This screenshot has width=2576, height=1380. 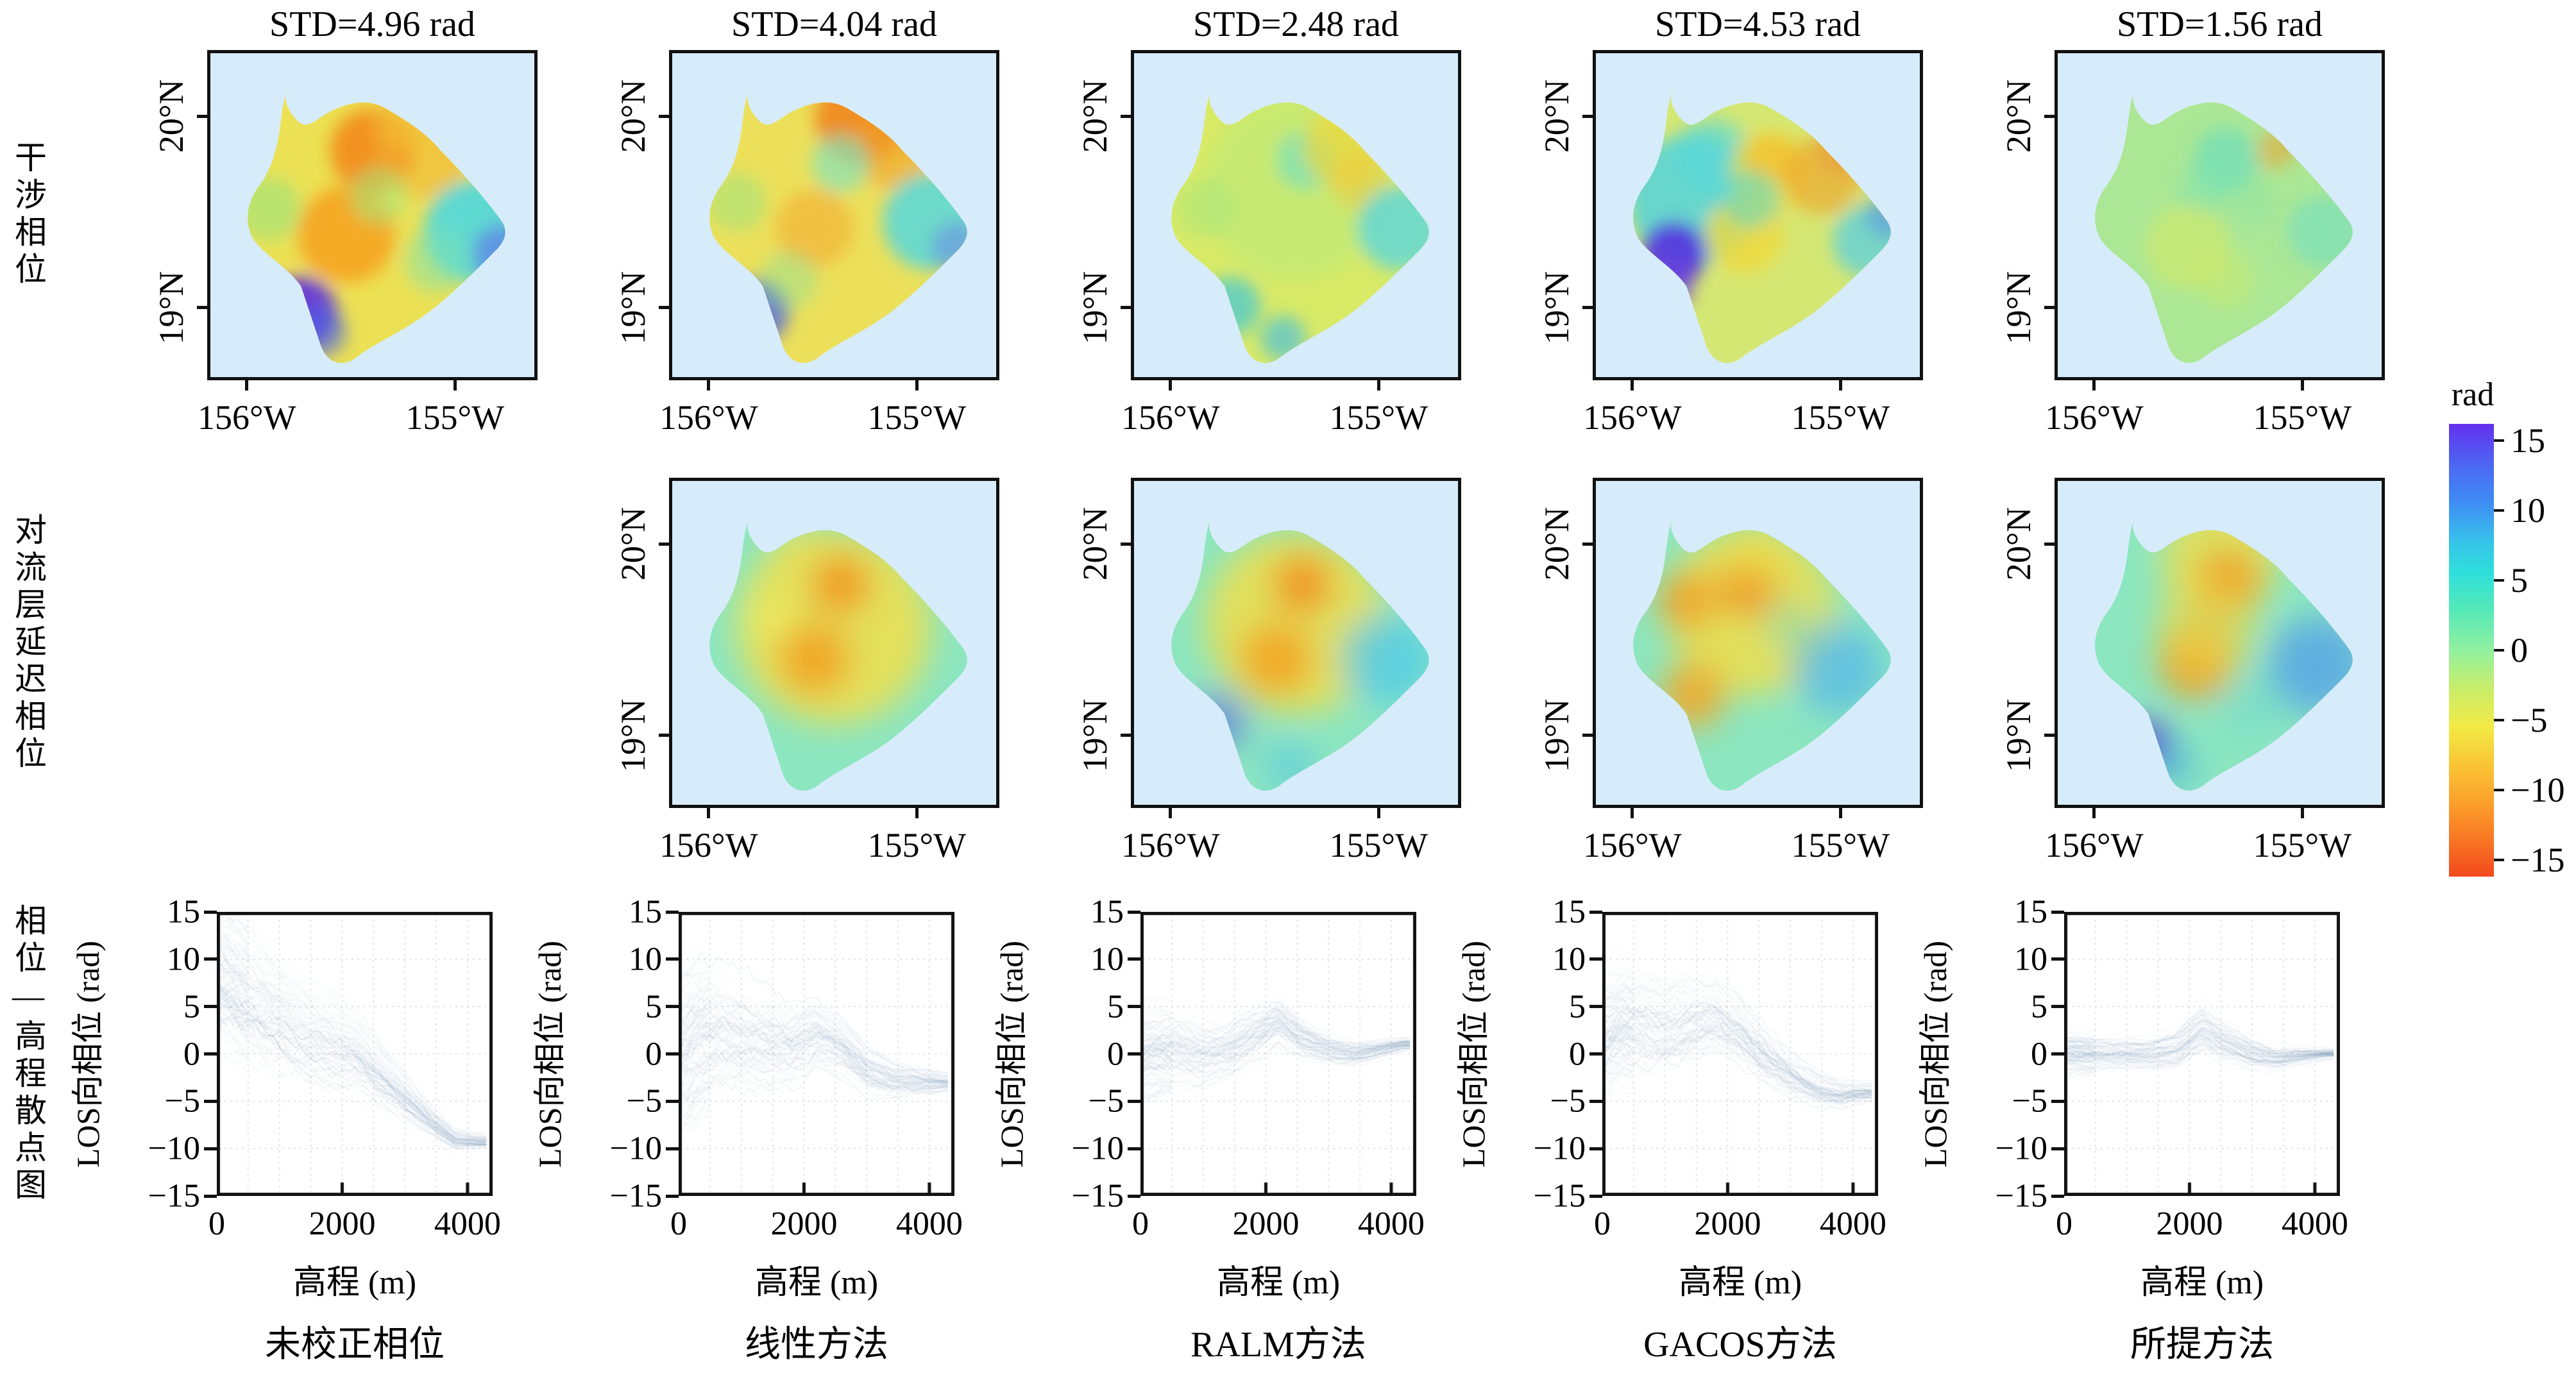 What do you see at coordinates (2039, 1006) in the screenshot?
I see `scatter-y-tick-label: 5` at bounding box center [2039, 1006].